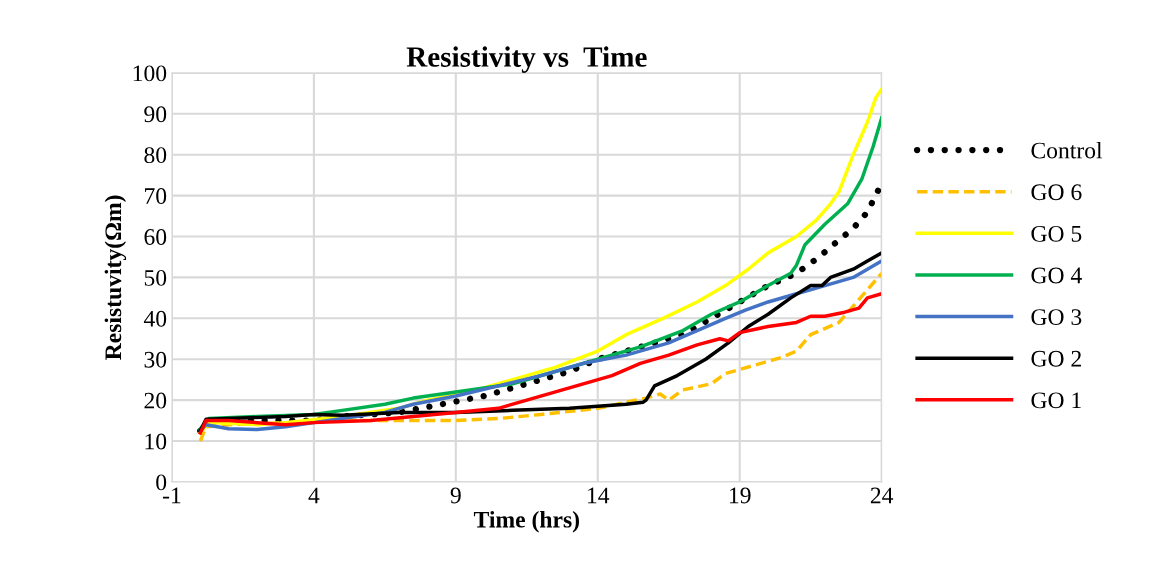  I want to click on x-tick-label: 9, so click(455, 495).